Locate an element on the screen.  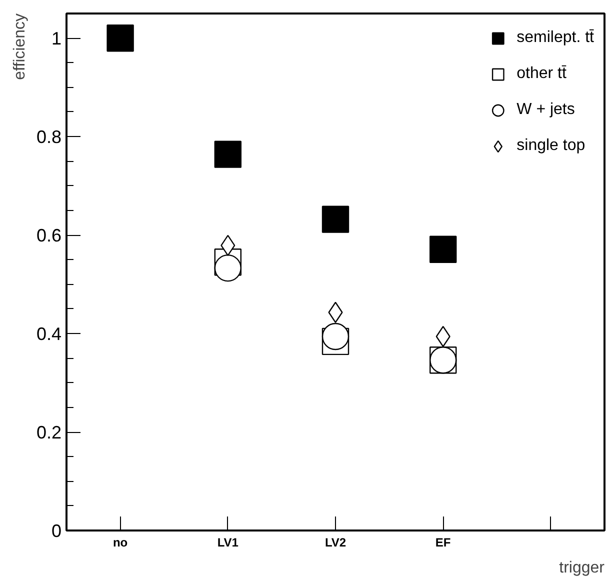
legend-label: single top is located at coordinates (551, 146).